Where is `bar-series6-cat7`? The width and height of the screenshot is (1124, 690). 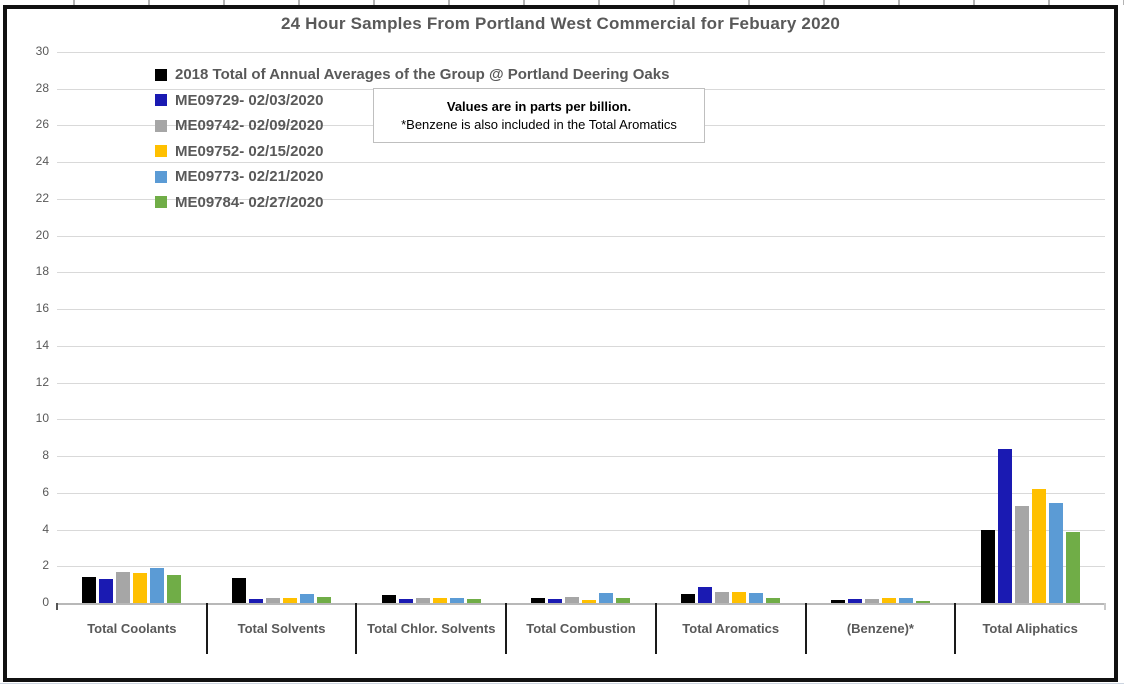
bar-series6-cat7 is located at coordinates (1072, 567).